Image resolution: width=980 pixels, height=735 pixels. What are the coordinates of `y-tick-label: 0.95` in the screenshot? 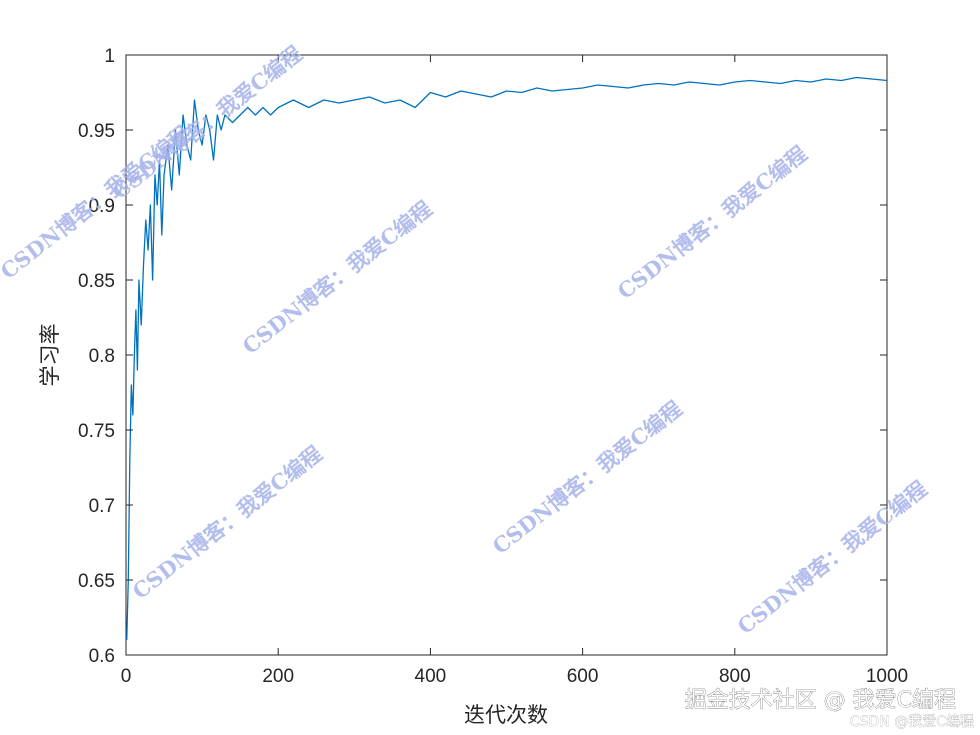 It's located at (96, 131).